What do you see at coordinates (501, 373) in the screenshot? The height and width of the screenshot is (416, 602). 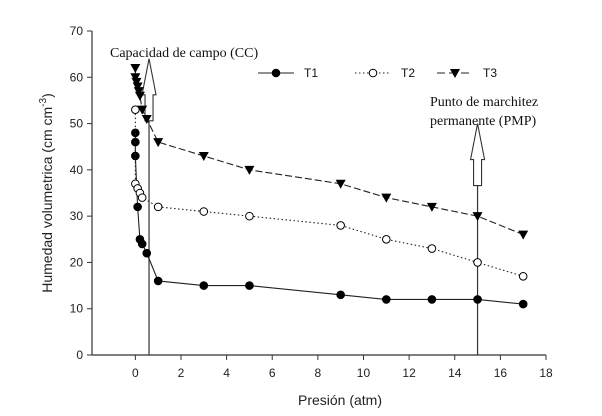 I see `x-tick-label: 16` at bounding box center [501, 373].